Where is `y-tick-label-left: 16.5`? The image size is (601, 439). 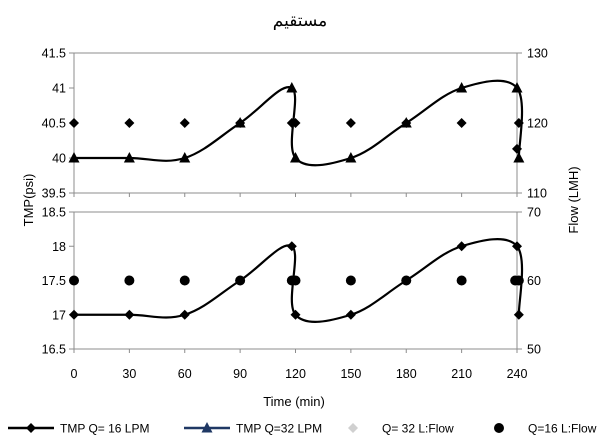 y-tick-label-left: 16.5 is located at coordinates (54, 350).